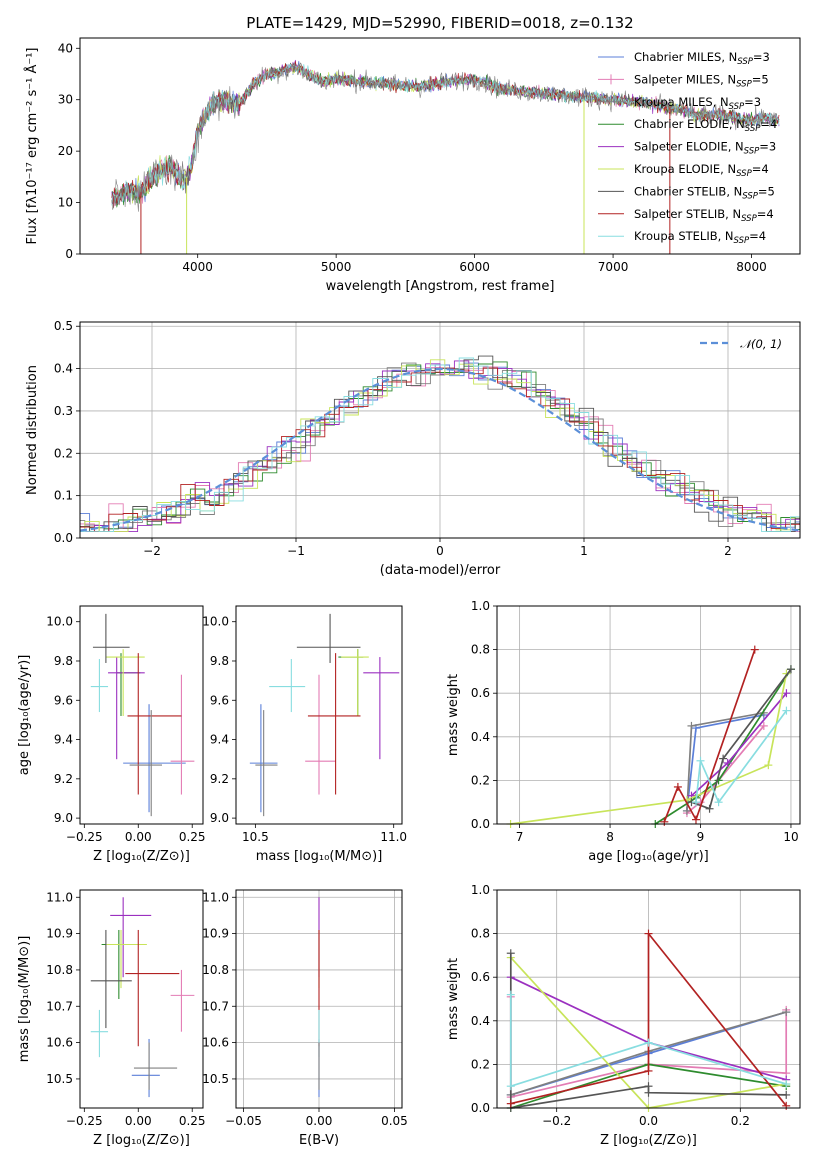 Image resolution: width=819 pixels, height=1170 pixels. Describe the element at coordinates (192, 837) in the screenshot. I see `x-tick-label: 0.25` at that location.